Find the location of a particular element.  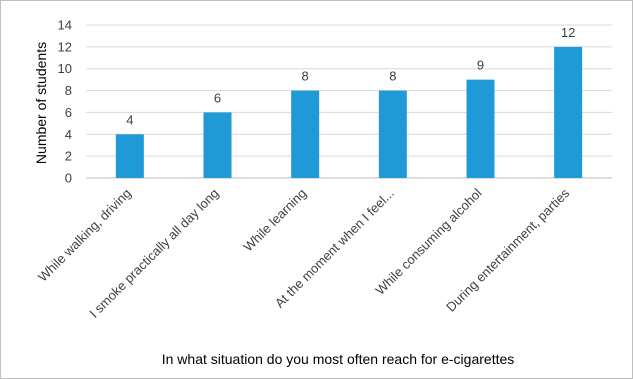

y-tick-label: 2 is located at coordinates (68, 156).